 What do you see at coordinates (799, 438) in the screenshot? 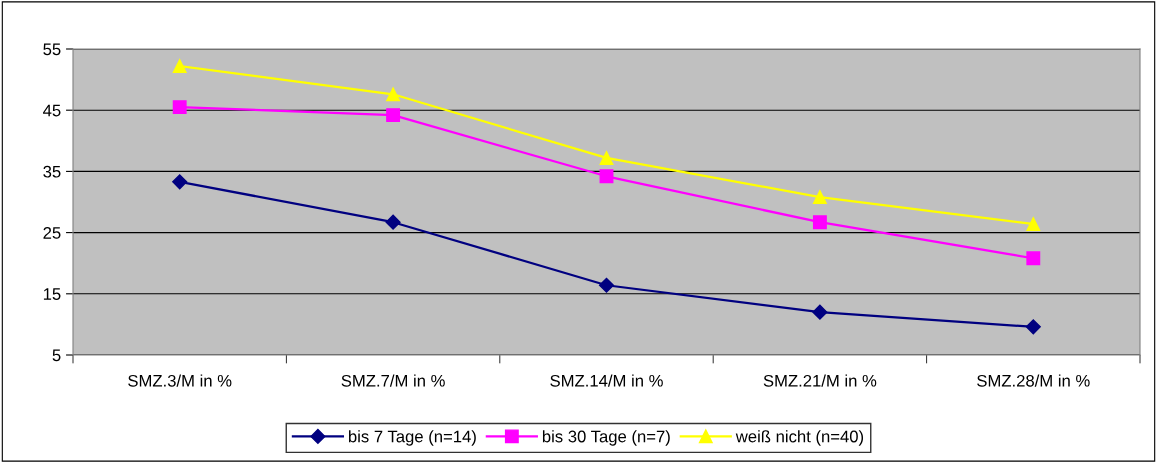
I see `legend-label: weiß nicht (n=40)` at bounding box center [799, 438].